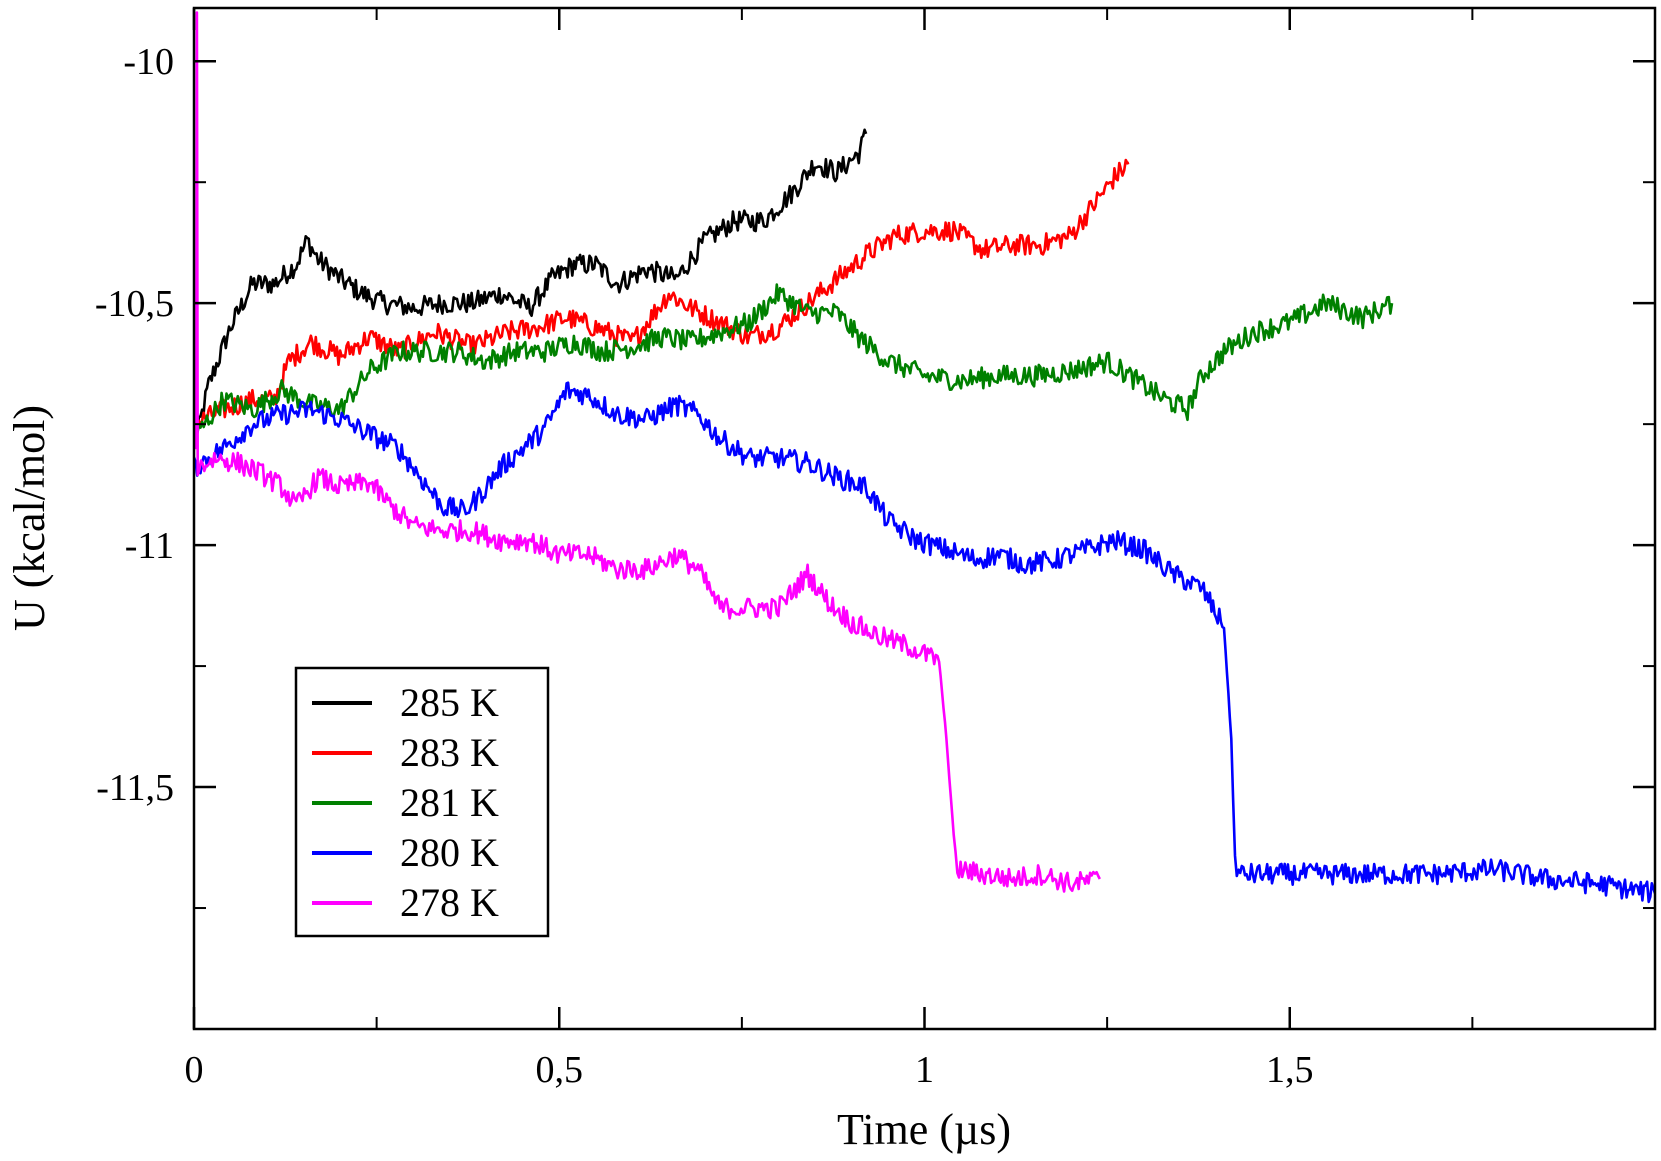 The width and height of the screenshot is (1661, 1161). I want to click on legend-label-278k: 278 K, so click(449, 902).